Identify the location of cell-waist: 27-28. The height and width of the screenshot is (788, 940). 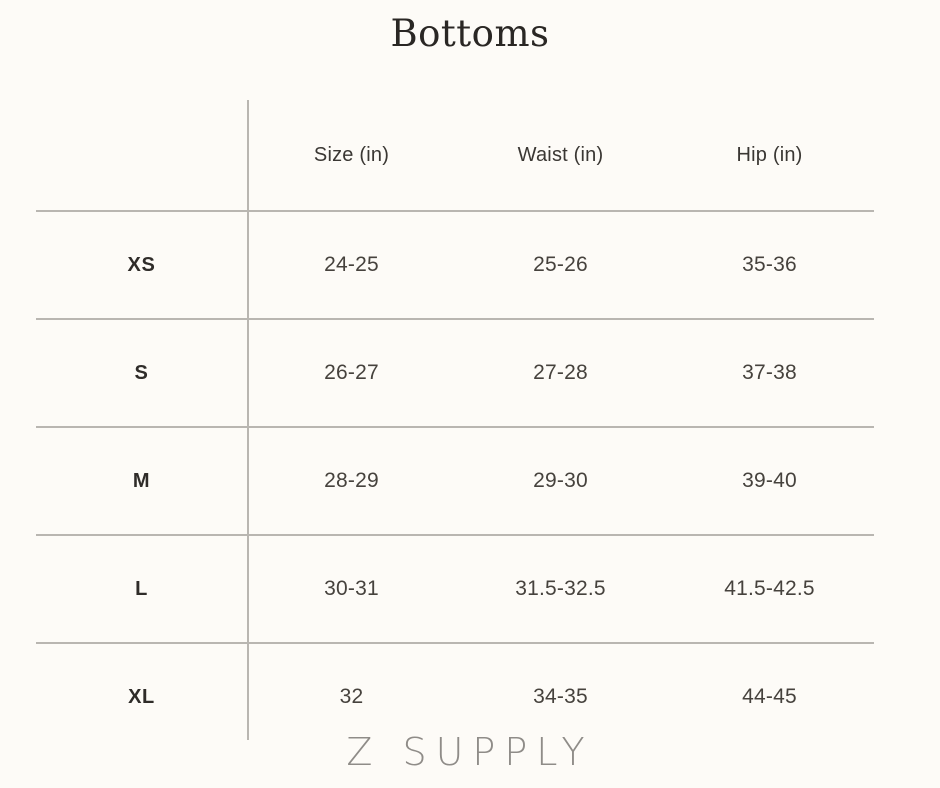
(560, 372).